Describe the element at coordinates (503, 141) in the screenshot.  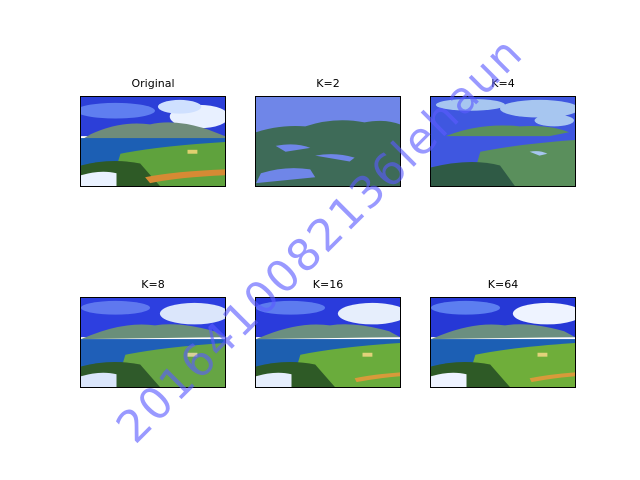
I see `image-panel-k4` at that location.